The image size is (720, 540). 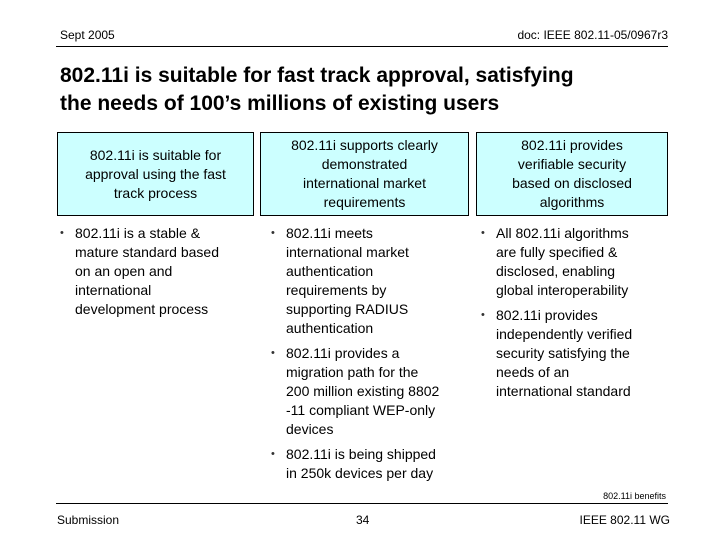 I want to click on bullet-line: are fully specified &, so click(x=557, y=252).